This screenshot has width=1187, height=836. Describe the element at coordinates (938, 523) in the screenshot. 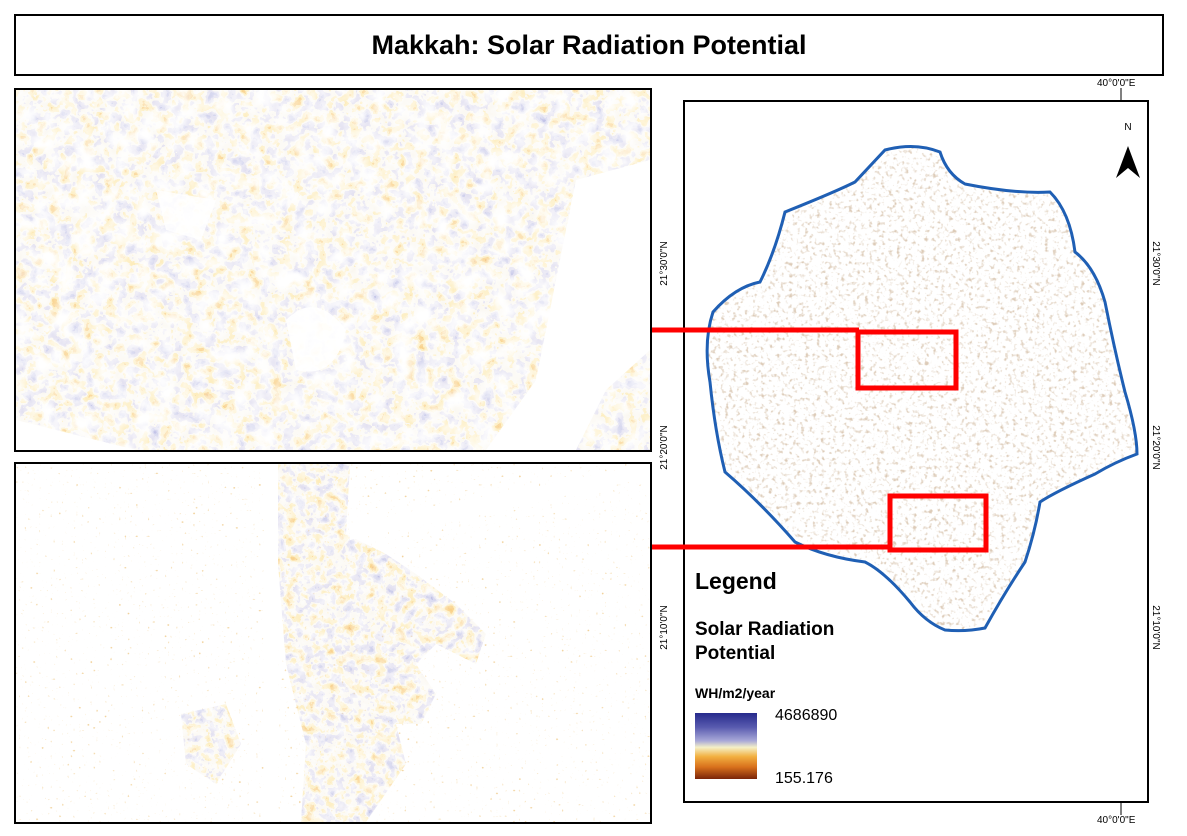

I see `highlight-box-bottom` at that location.